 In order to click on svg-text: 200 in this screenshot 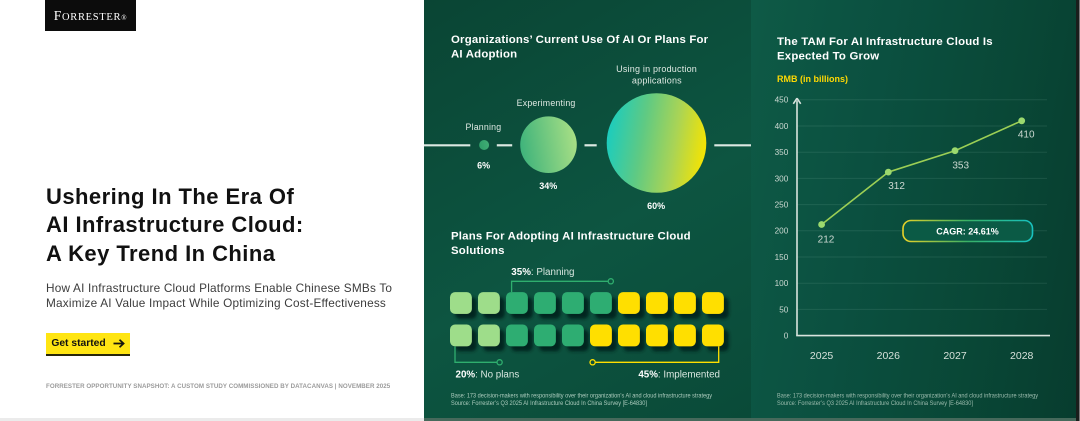, I will do `click(782, 231)`.